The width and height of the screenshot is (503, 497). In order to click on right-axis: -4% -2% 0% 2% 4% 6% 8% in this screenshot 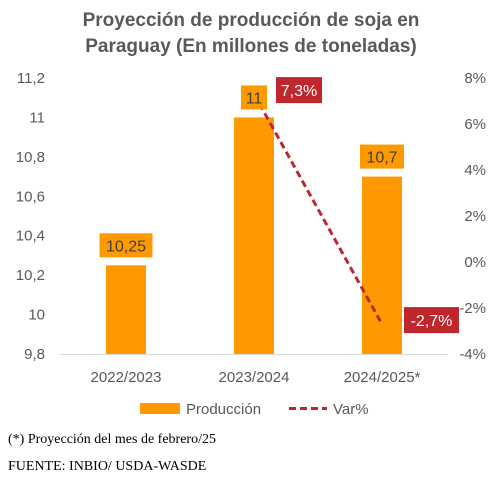, I will do `click(472, 216)`.